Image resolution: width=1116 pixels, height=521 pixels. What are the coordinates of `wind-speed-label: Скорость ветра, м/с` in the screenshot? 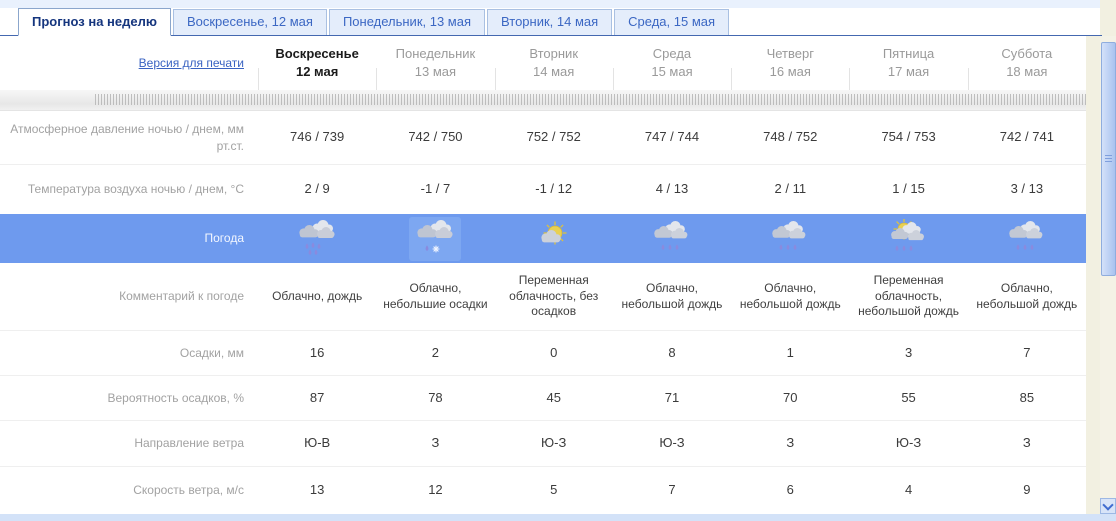 It's located at (188, 490).